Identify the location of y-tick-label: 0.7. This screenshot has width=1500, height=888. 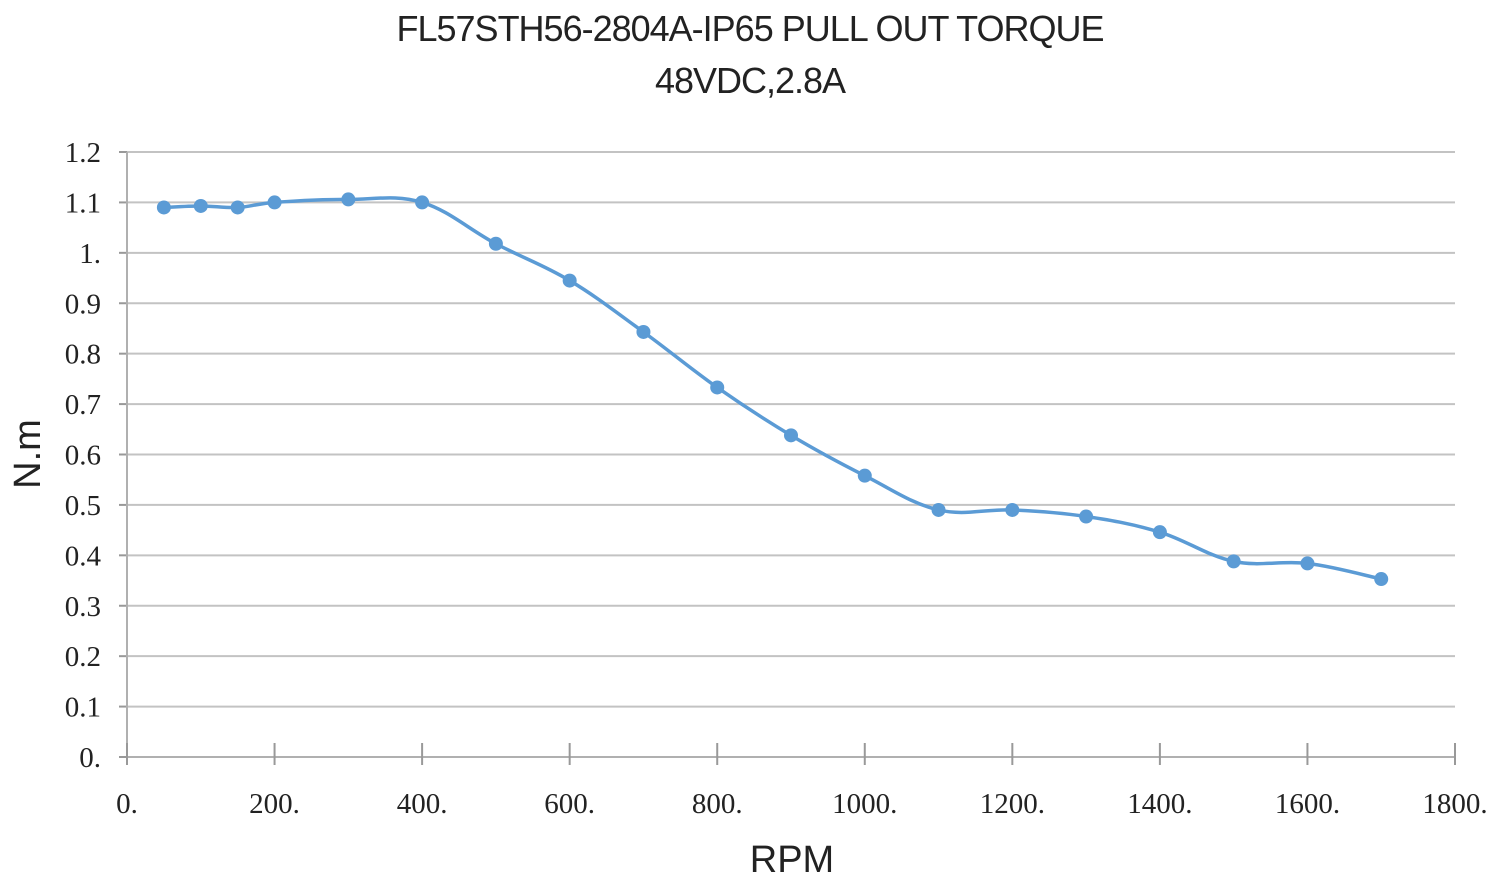
(83, 405).